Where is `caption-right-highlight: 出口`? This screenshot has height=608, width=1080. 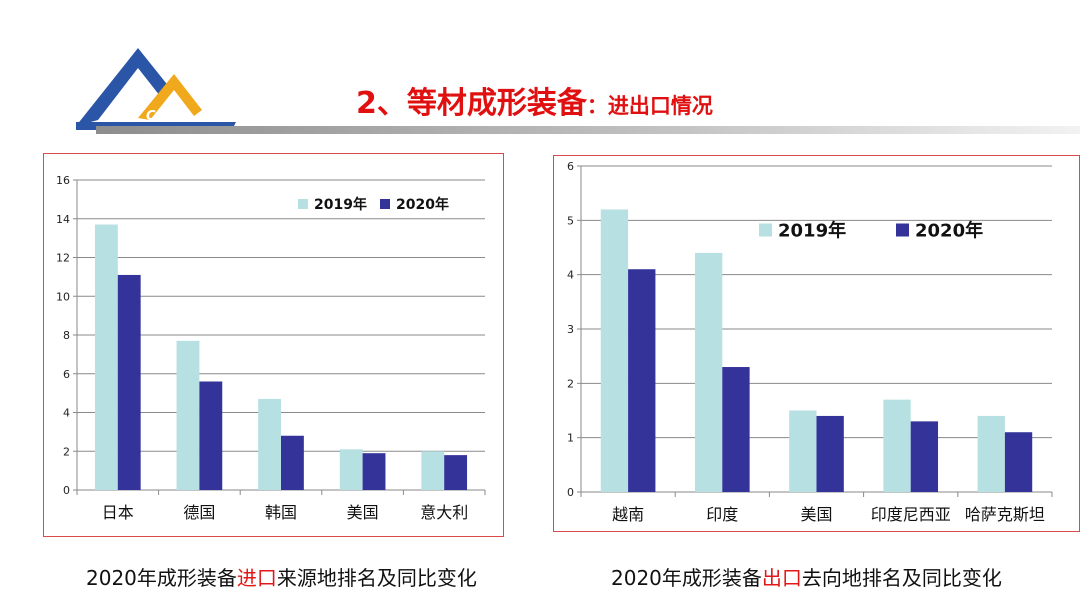
caption-right-highlight: 出口 is located at coordinates (781, 578).